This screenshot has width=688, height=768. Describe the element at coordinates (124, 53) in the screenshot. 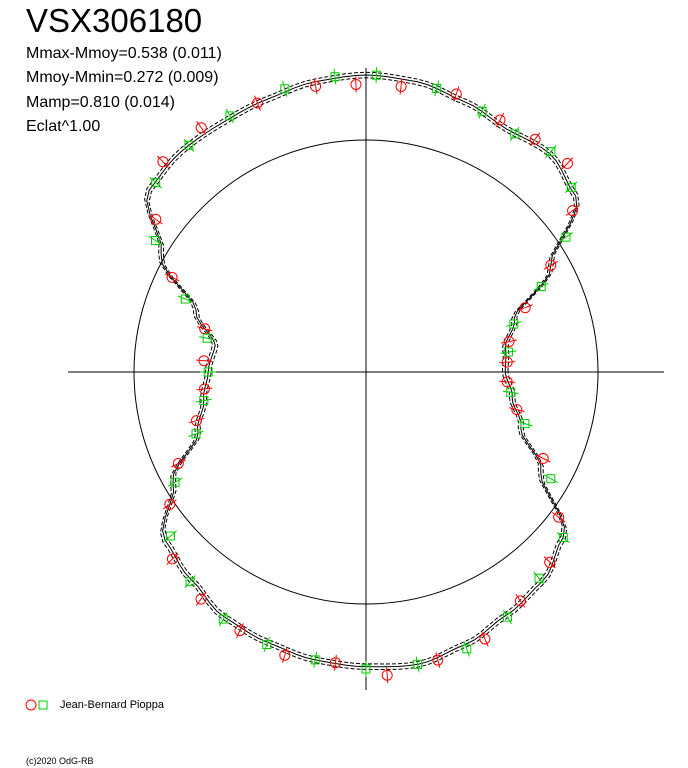

I see `stat-mmax-mmoy: Mmax-Mmoy=0.538 (0.011)` at that location.